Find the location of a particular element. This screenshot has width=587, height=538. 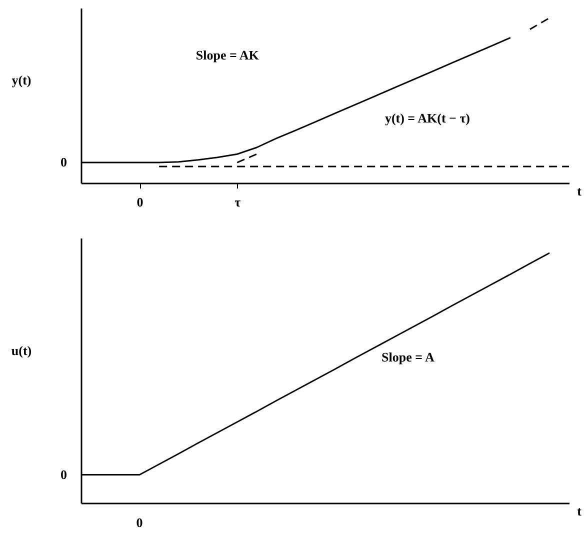

annotation: Slope = A is located at coordinates (409, 356).